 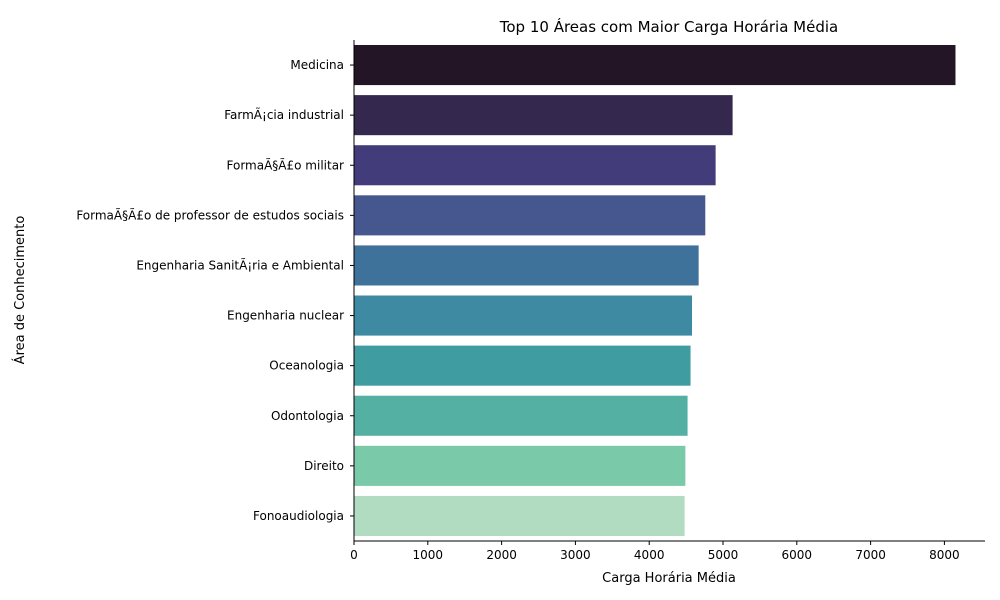 I want to click on x-tick-label: 6000, so click(x=797, y=555).